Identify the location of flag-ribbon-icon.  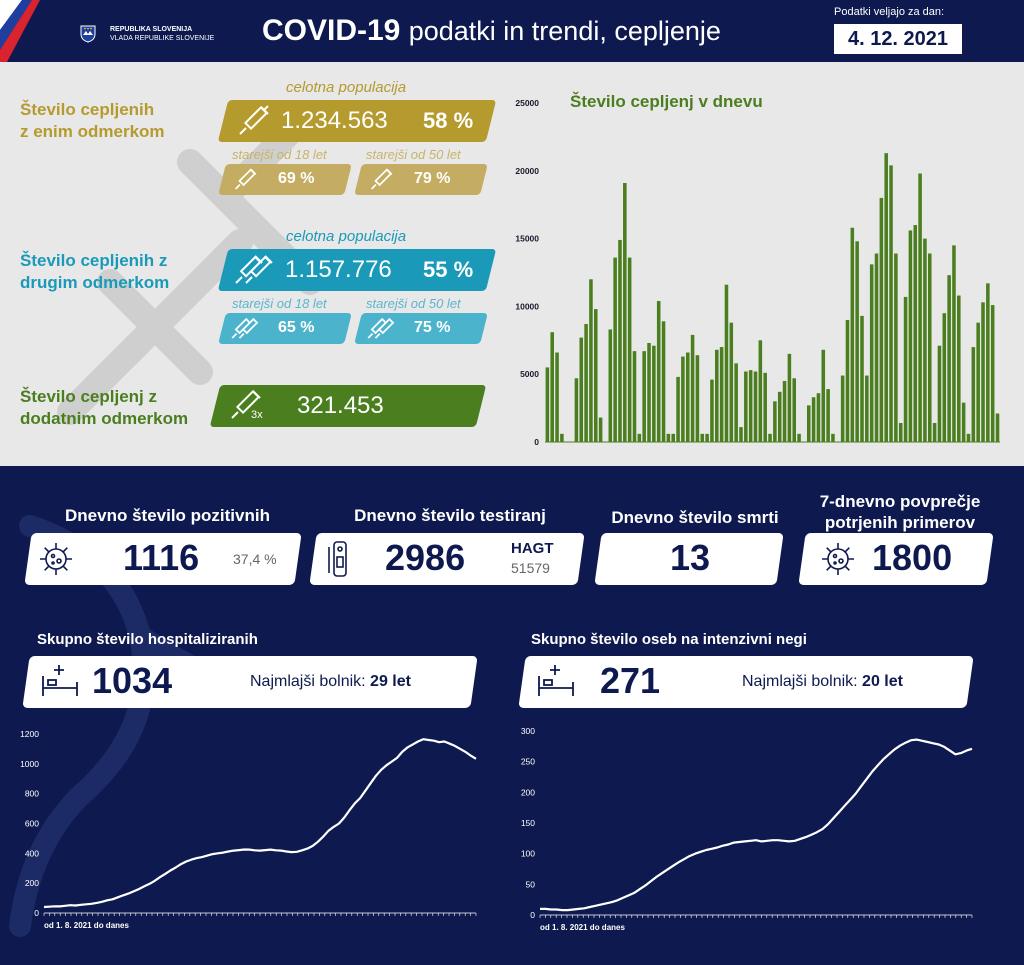
(20, 37).